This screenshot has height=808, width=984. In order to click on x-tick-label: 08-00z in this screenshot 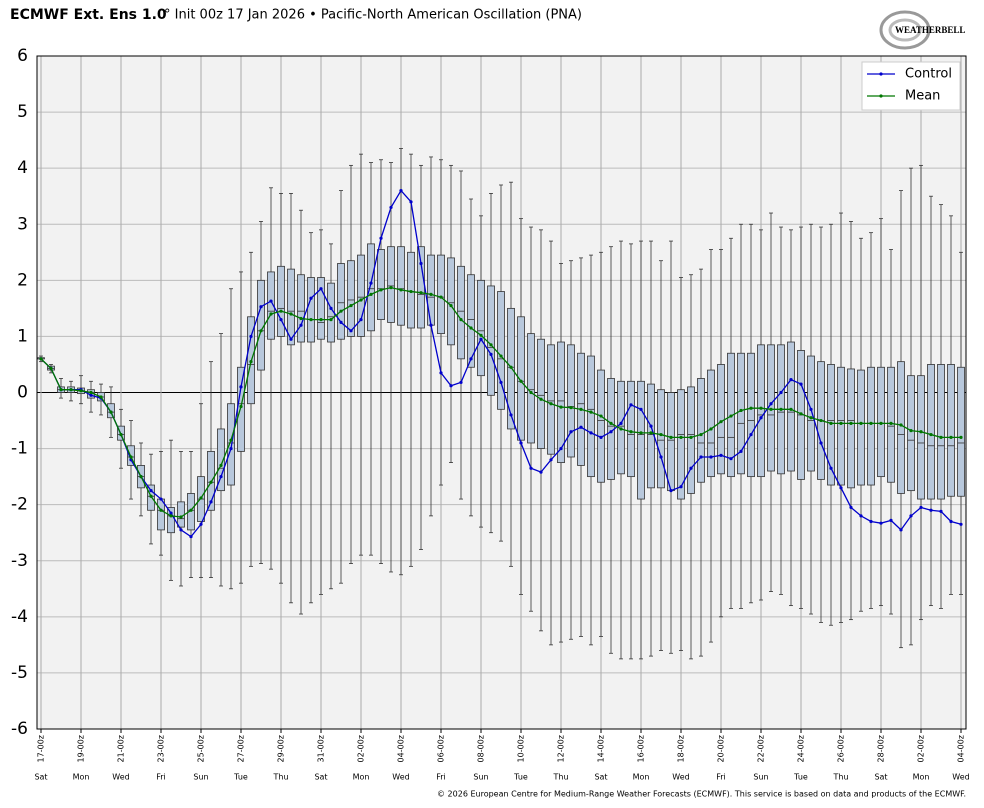, I will do `click(481, 748)`.